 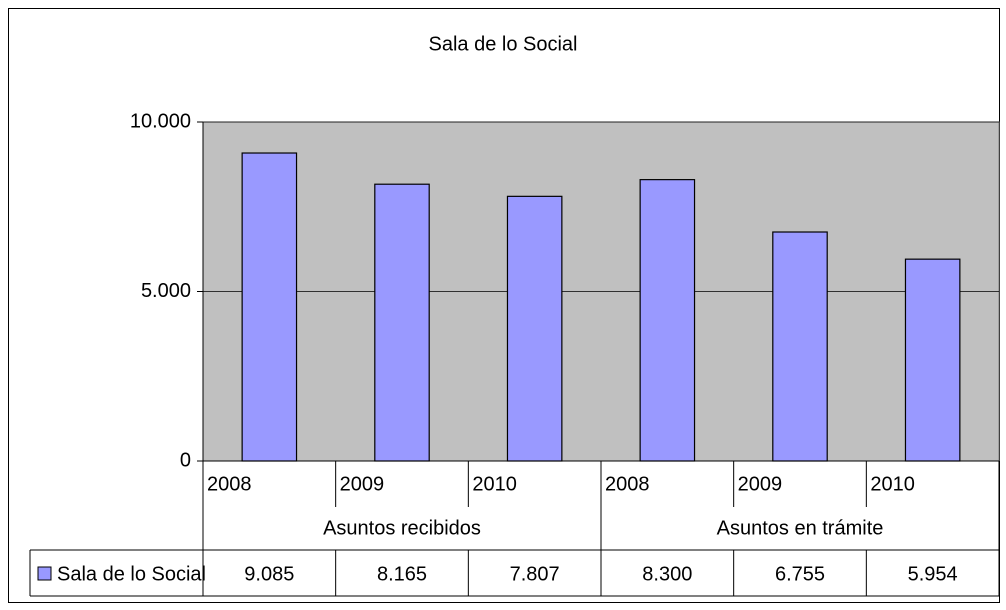 I want to click on group-label: Asuntos recibidos, so click(x=402, y=528).